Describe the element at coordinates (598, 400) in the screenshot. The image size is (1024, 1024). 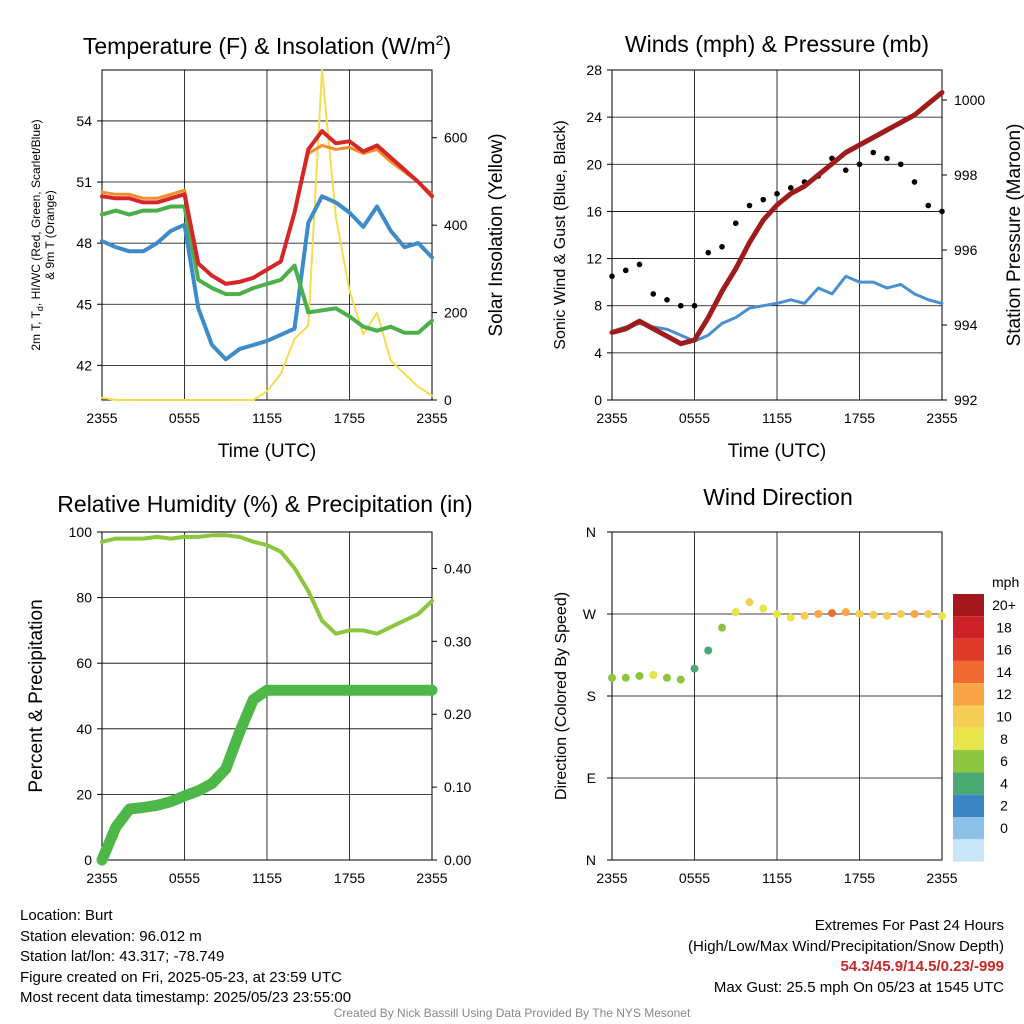
I see `y-tick-label: 0` at that location.